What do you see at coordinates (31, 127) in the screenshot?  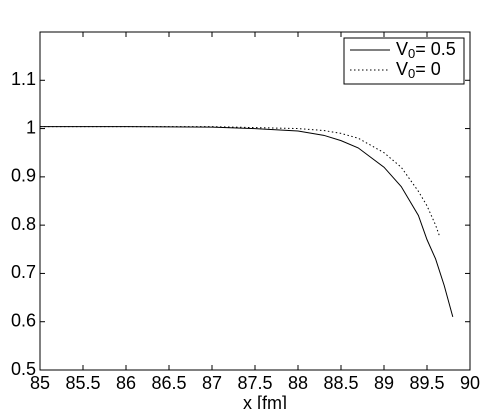 I see `y-tick-label: 1` at bounding box center [31, 127].